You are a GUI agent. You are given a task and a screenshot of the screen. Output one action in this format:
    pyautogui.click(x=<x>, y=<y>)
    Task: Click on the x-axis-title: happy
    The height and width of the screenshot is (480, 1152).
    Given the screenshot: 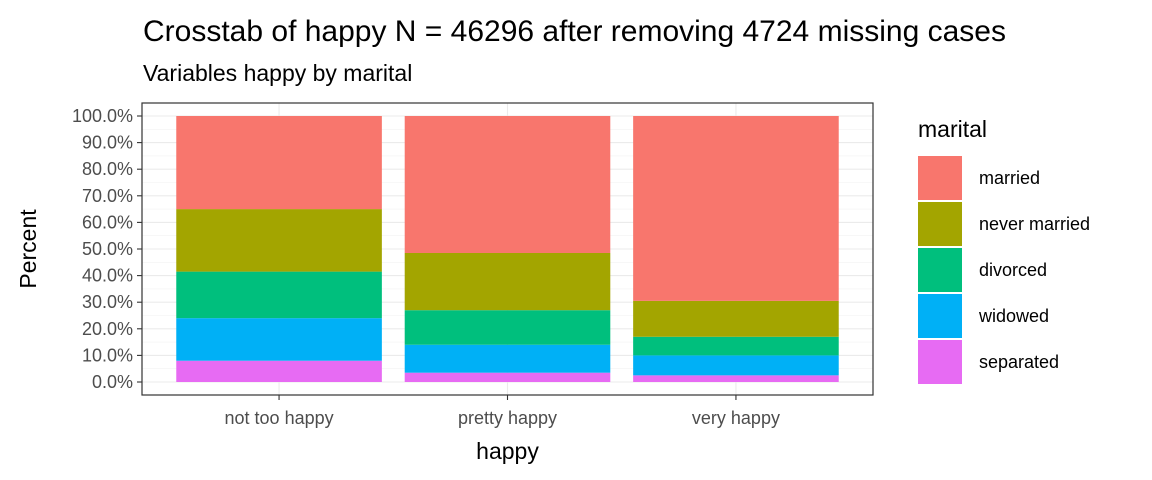 What is the action you would take?
    pyautogui.click(x=507, y=451)
    